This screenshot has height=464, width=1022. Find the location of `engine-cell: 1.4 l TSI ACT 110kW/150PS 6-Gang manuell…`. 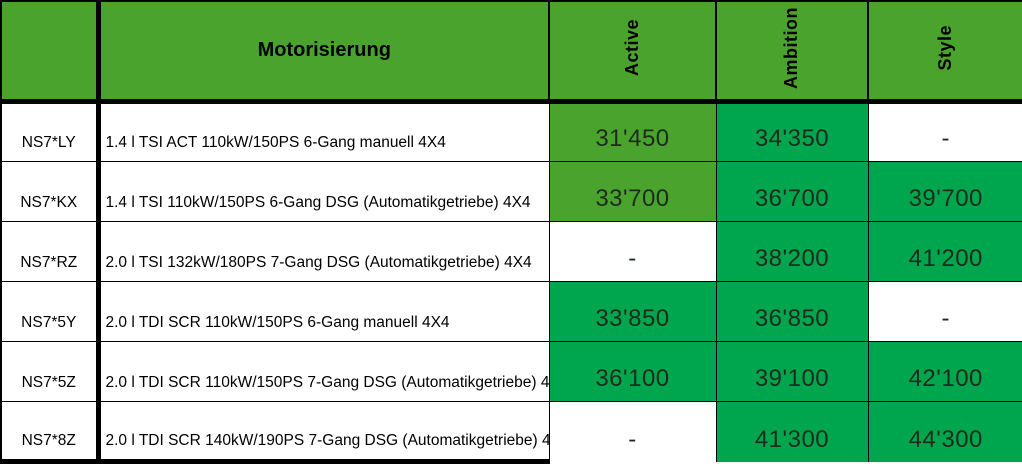

engine-cell: 1.4 l TSI ACT 110kW/150PS 6-Gang manuell… is located at coordinates (324, 131).